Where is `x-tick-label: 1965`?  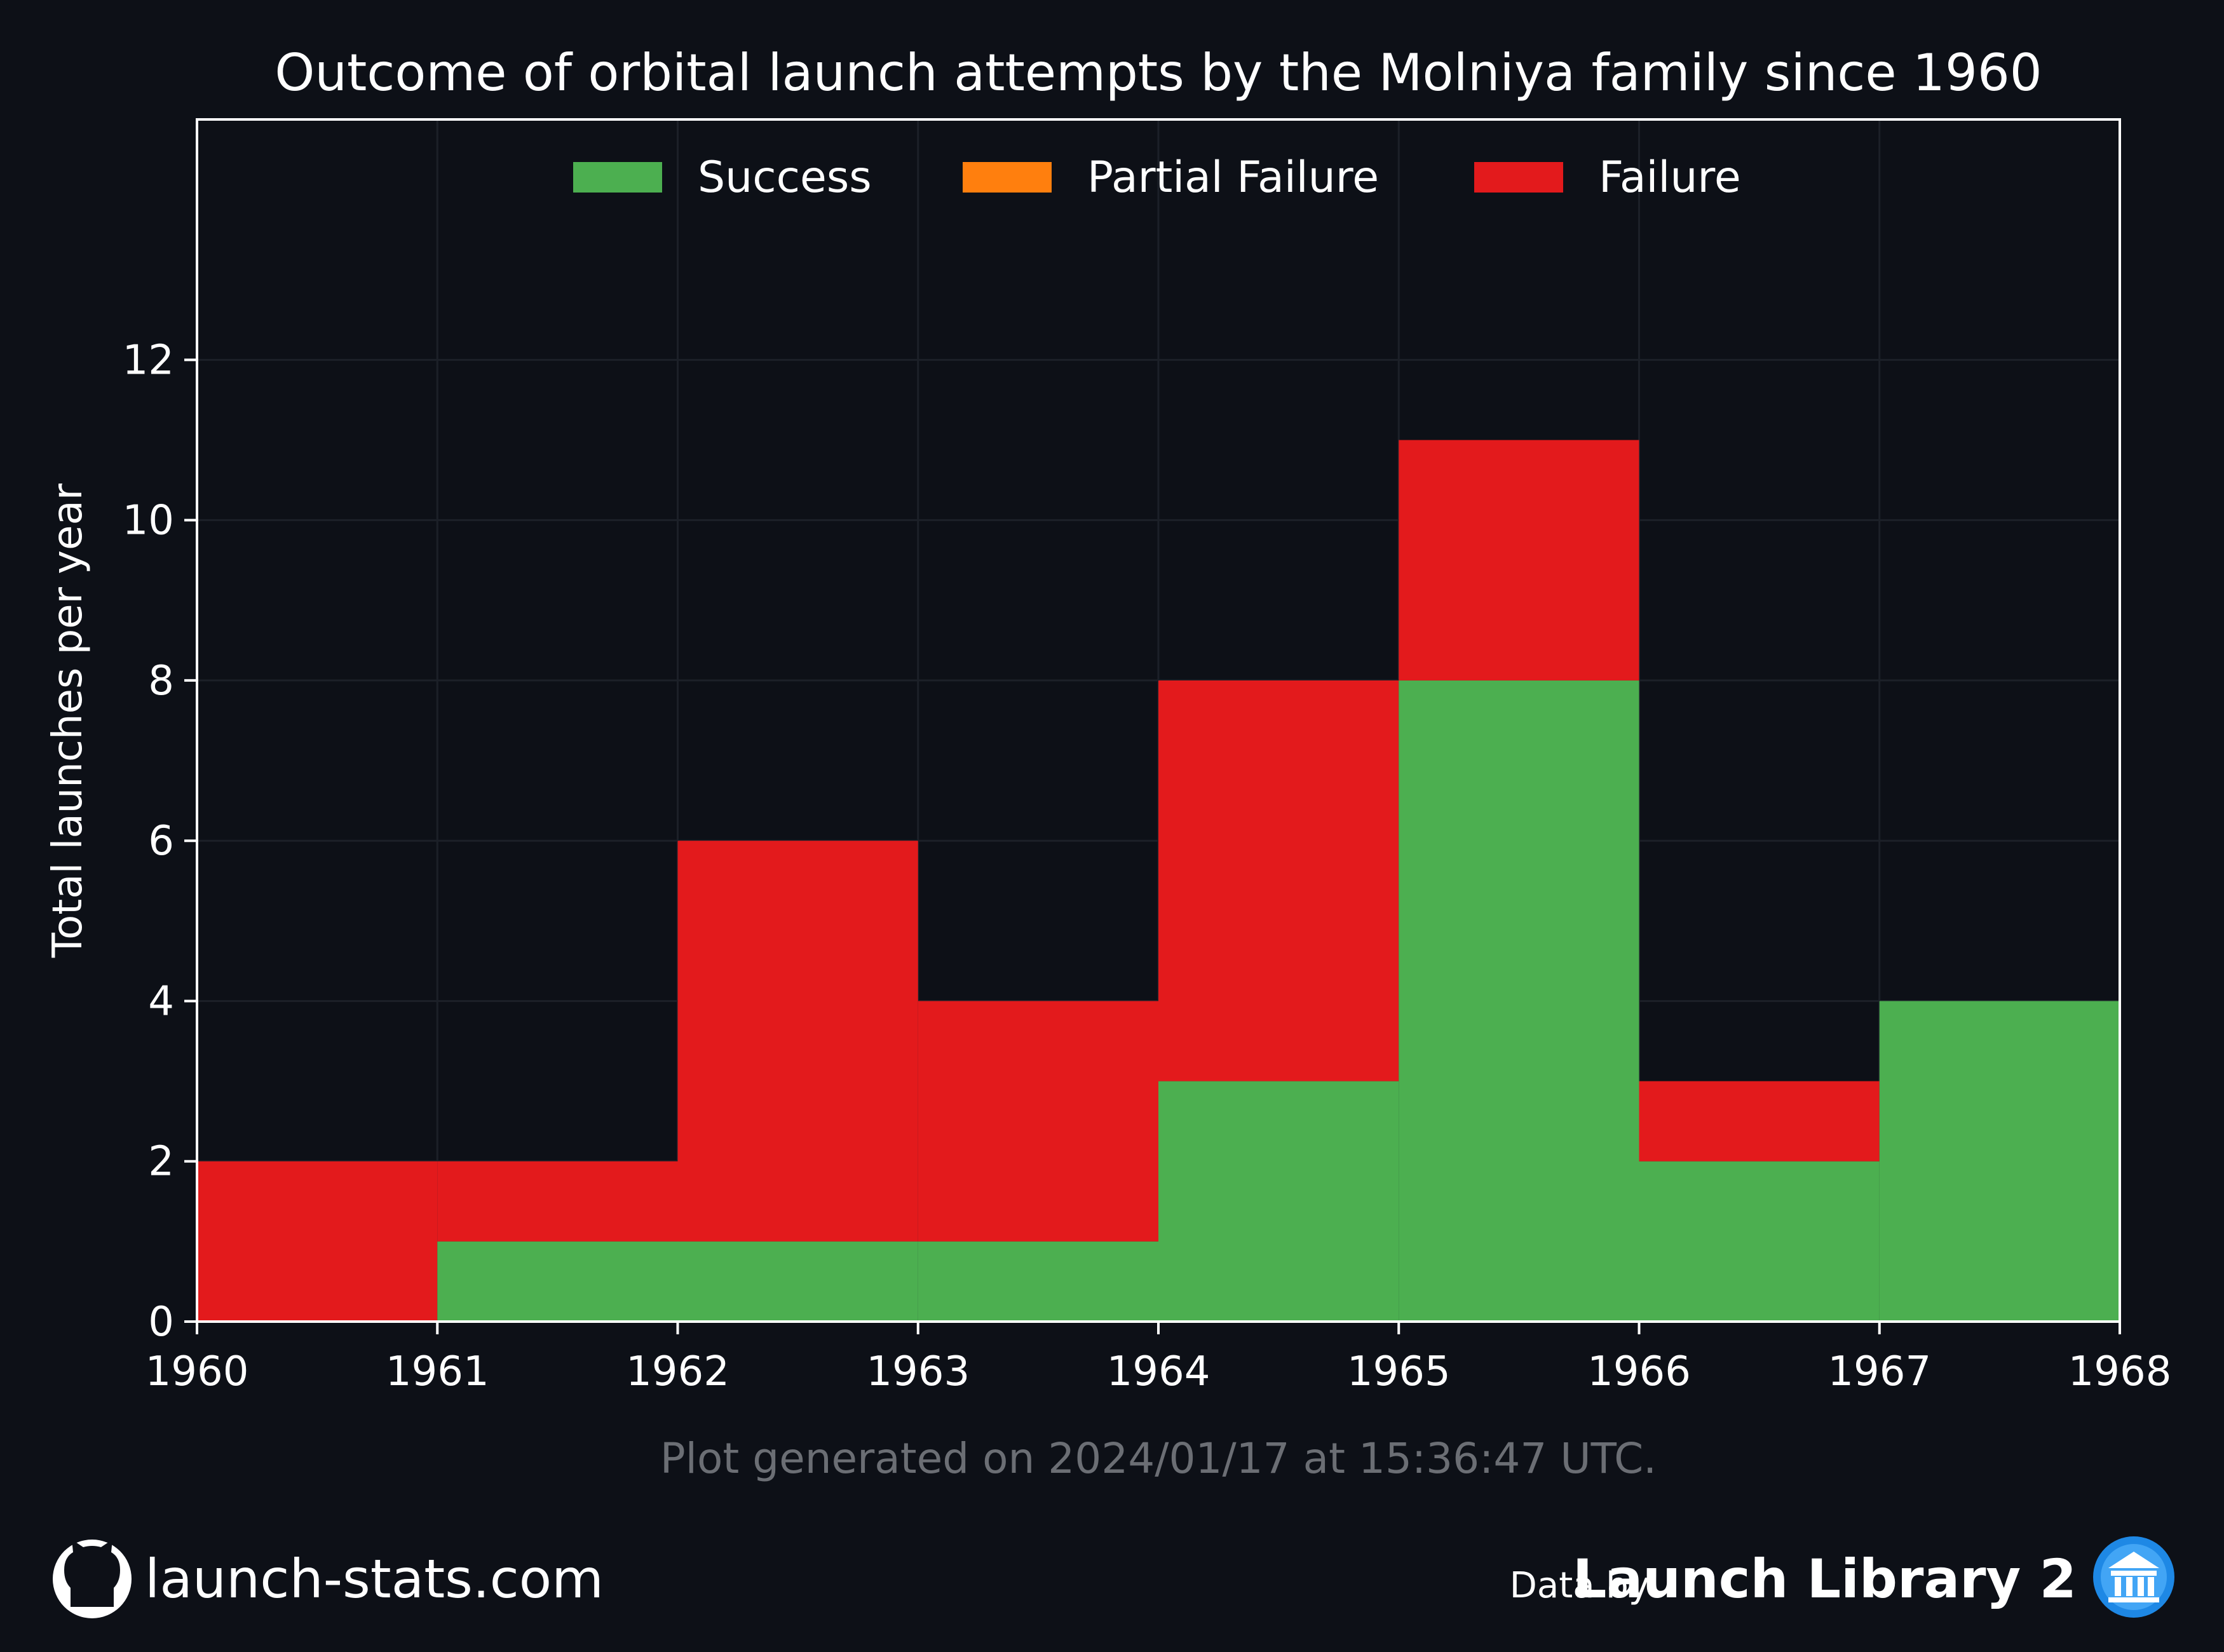 x-tick-label: 1965 is located at coordinates (1399, 1371).